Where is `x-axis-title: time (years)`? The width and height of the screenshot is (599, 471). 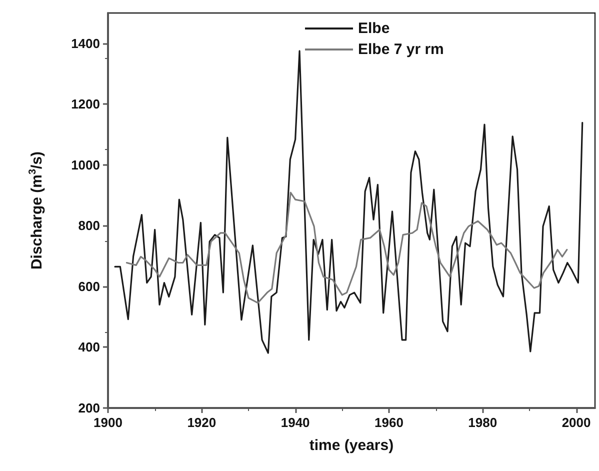
x-axis-title: time (years) is located at coordinates (351, 445).